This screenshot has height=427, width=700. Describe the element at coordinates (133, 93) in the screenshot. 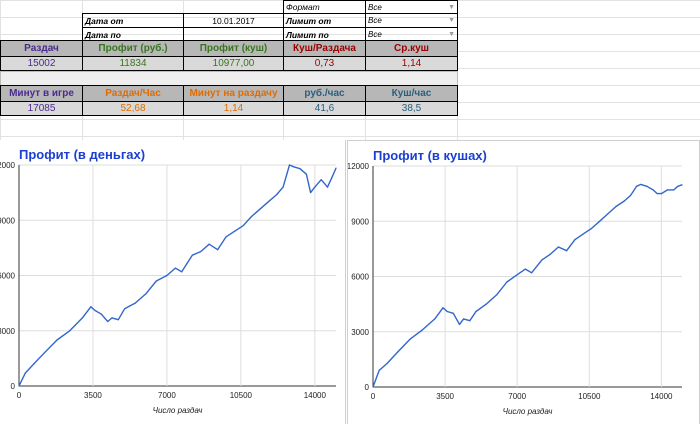

I see `hands-per-hour-header: Раздач/Час` at that location.